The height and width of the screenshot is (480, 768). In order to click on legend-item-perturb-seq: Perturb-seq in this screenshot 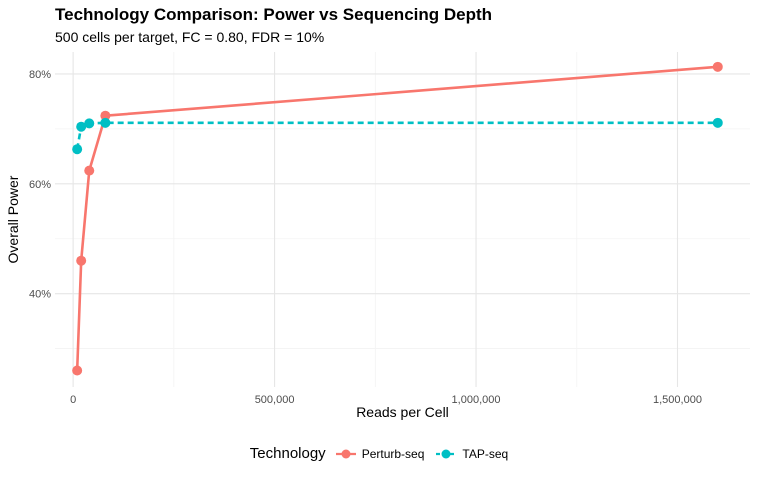, I will do `click(379, 454)`.